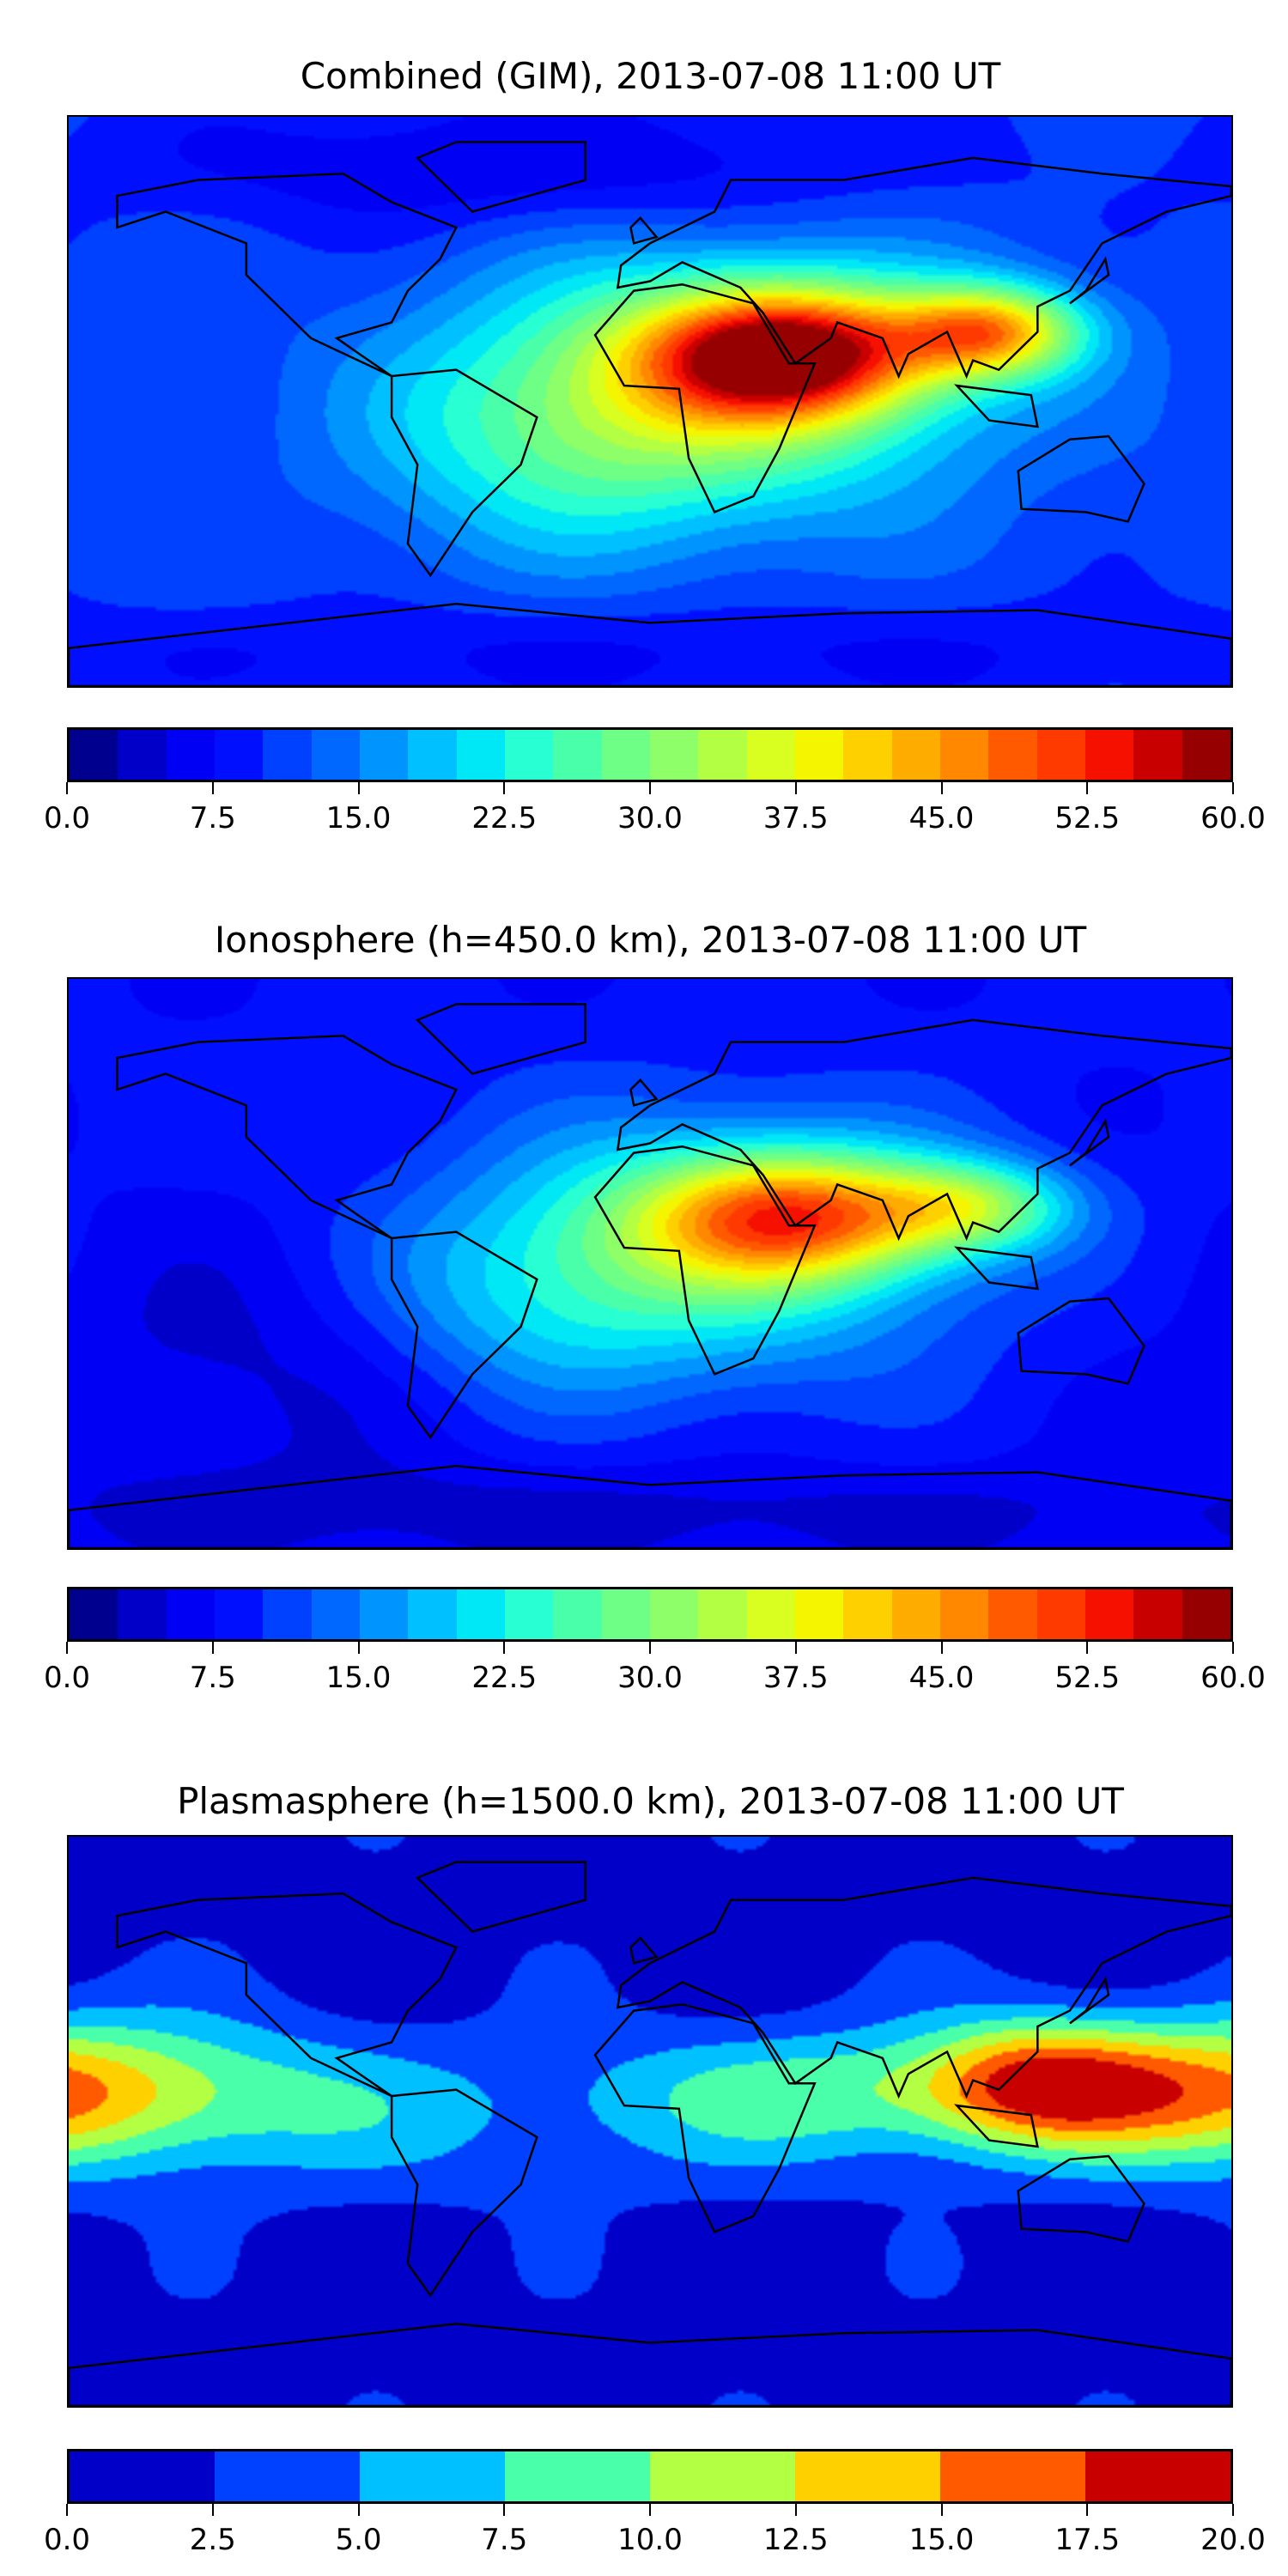 Image resolution: width=1288 pixels, height=2576 pixels. Describe the element at coordinates (505, 818) in the screenshot. I see `colorbar-tick-label: 22.5` at that location.